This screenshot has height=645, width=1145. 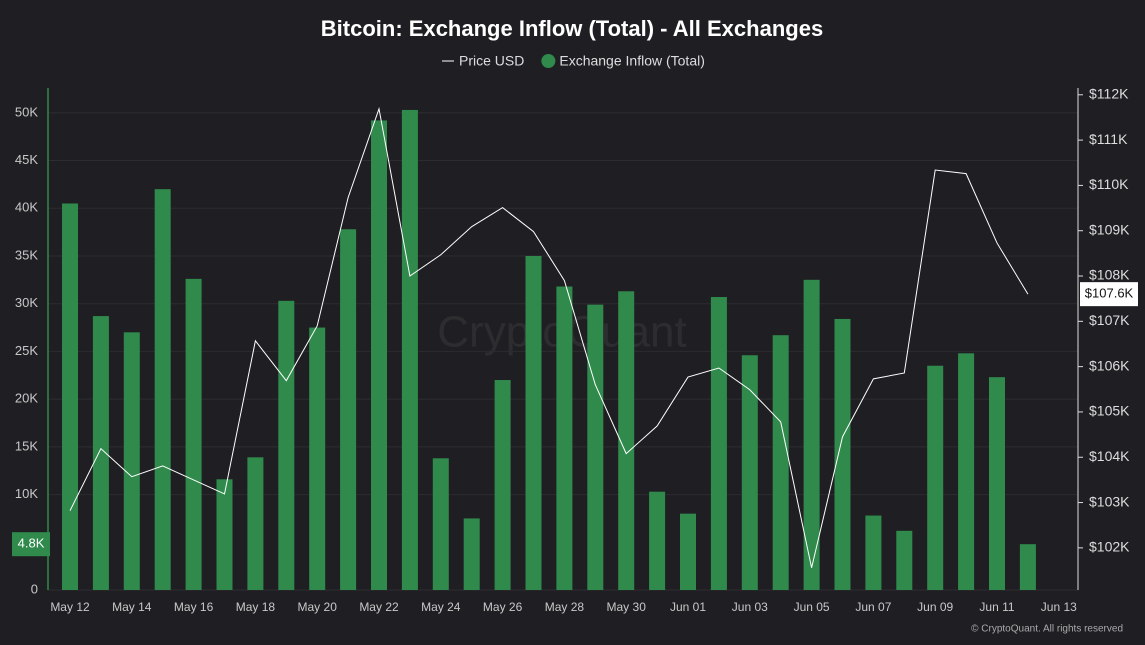 I want to click on legend-label: Price USD, so click(x=491, y=61).